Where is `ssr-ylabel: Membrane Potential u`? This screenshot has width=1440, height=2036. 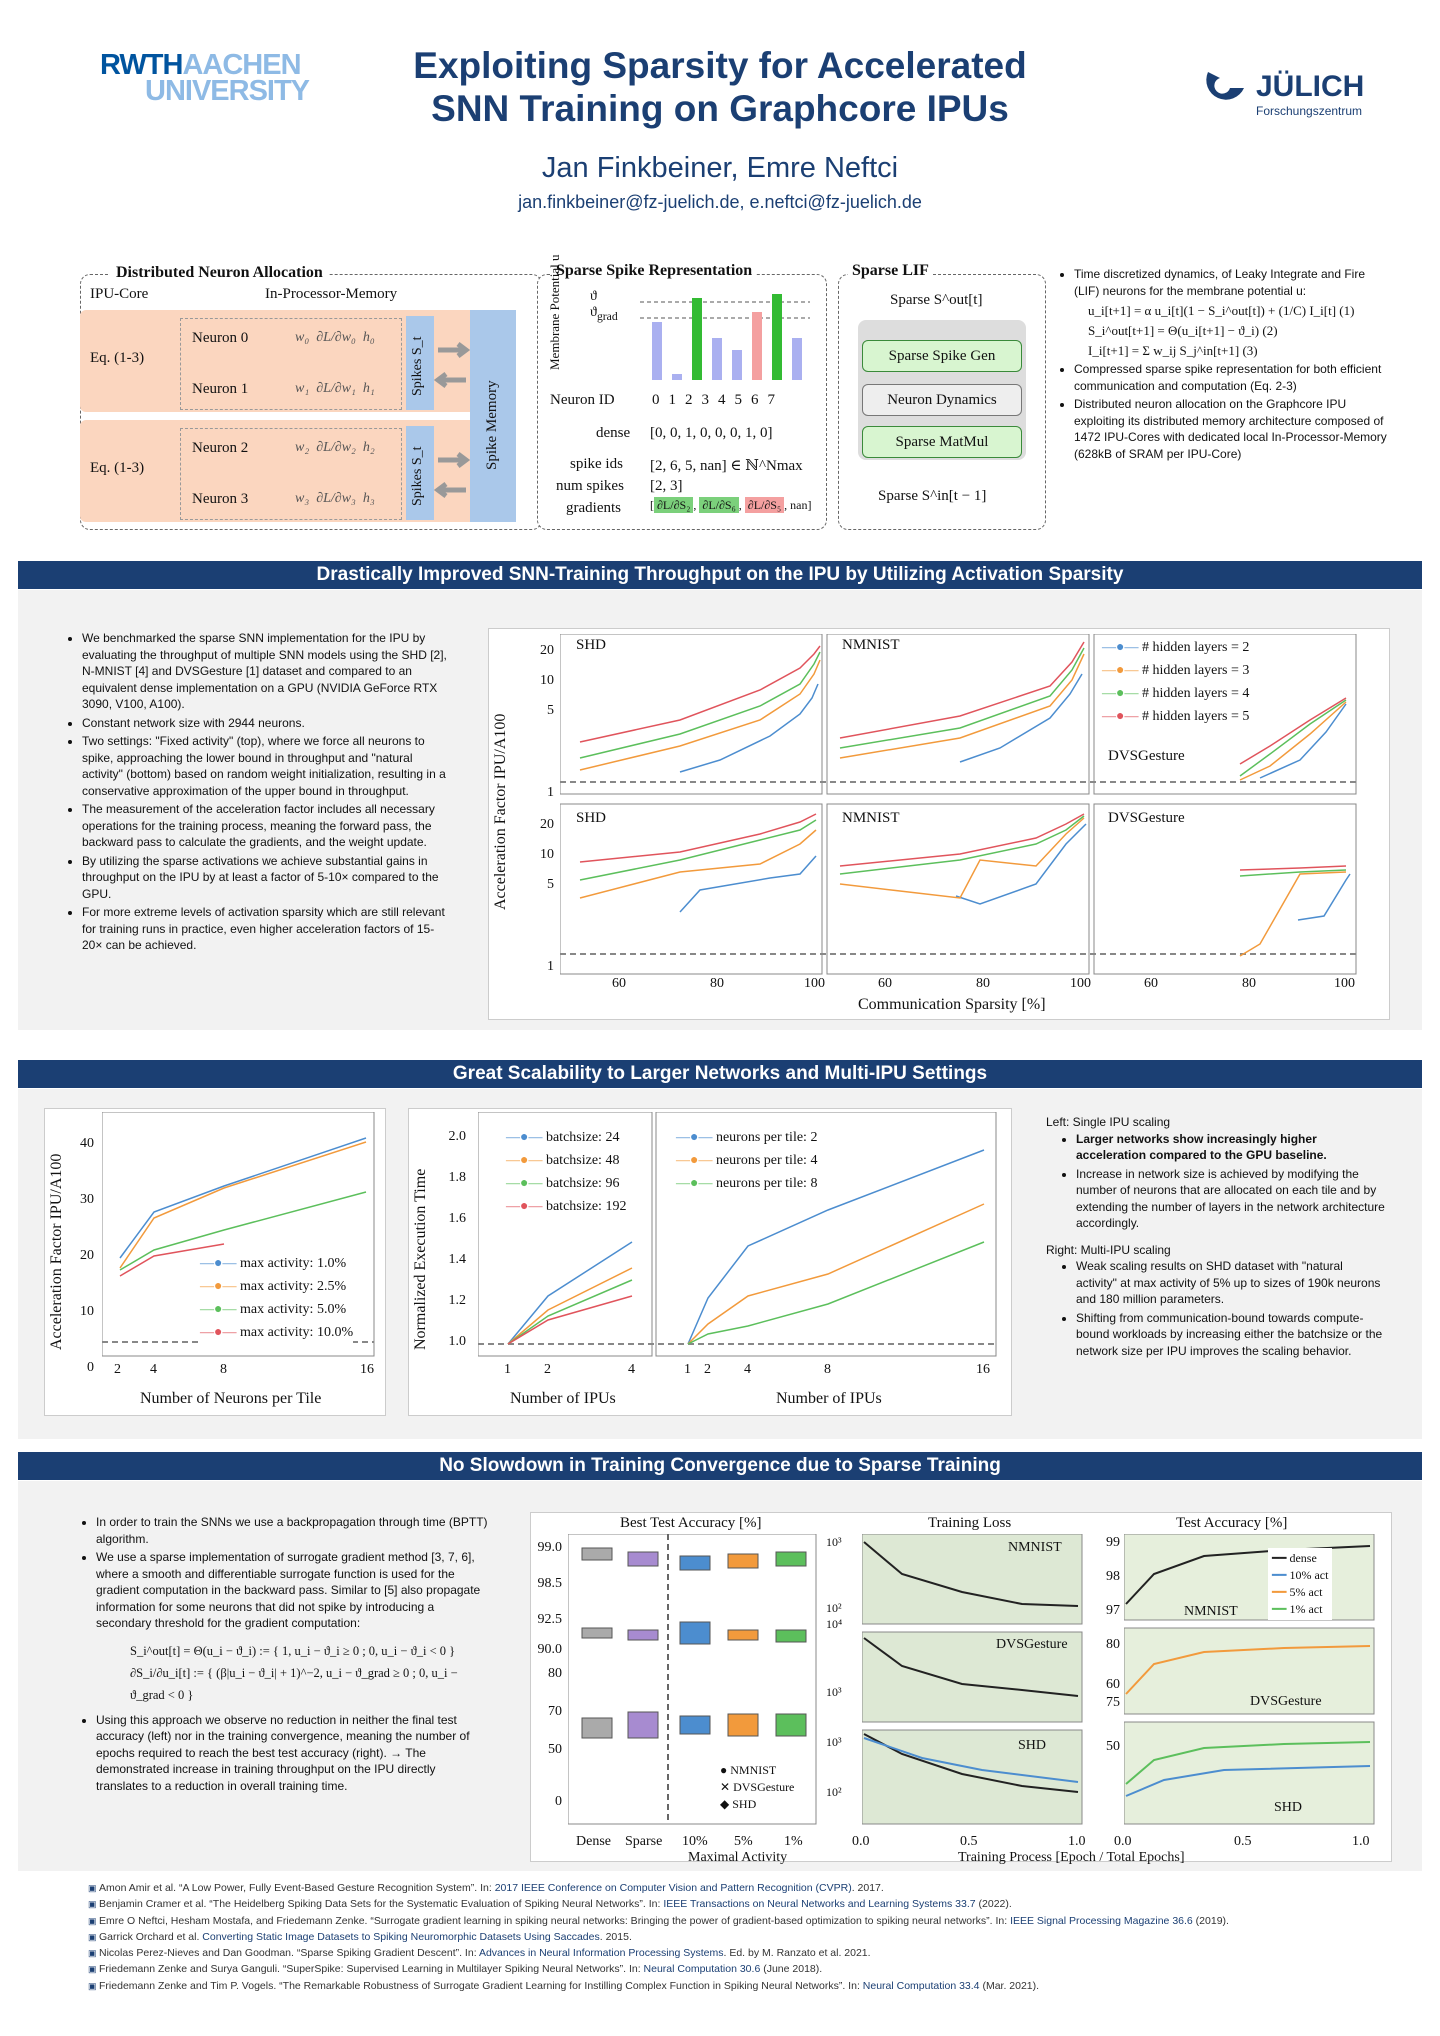
ssr-ylabel: Membrane Potential u is located at coordinates (554, 312).